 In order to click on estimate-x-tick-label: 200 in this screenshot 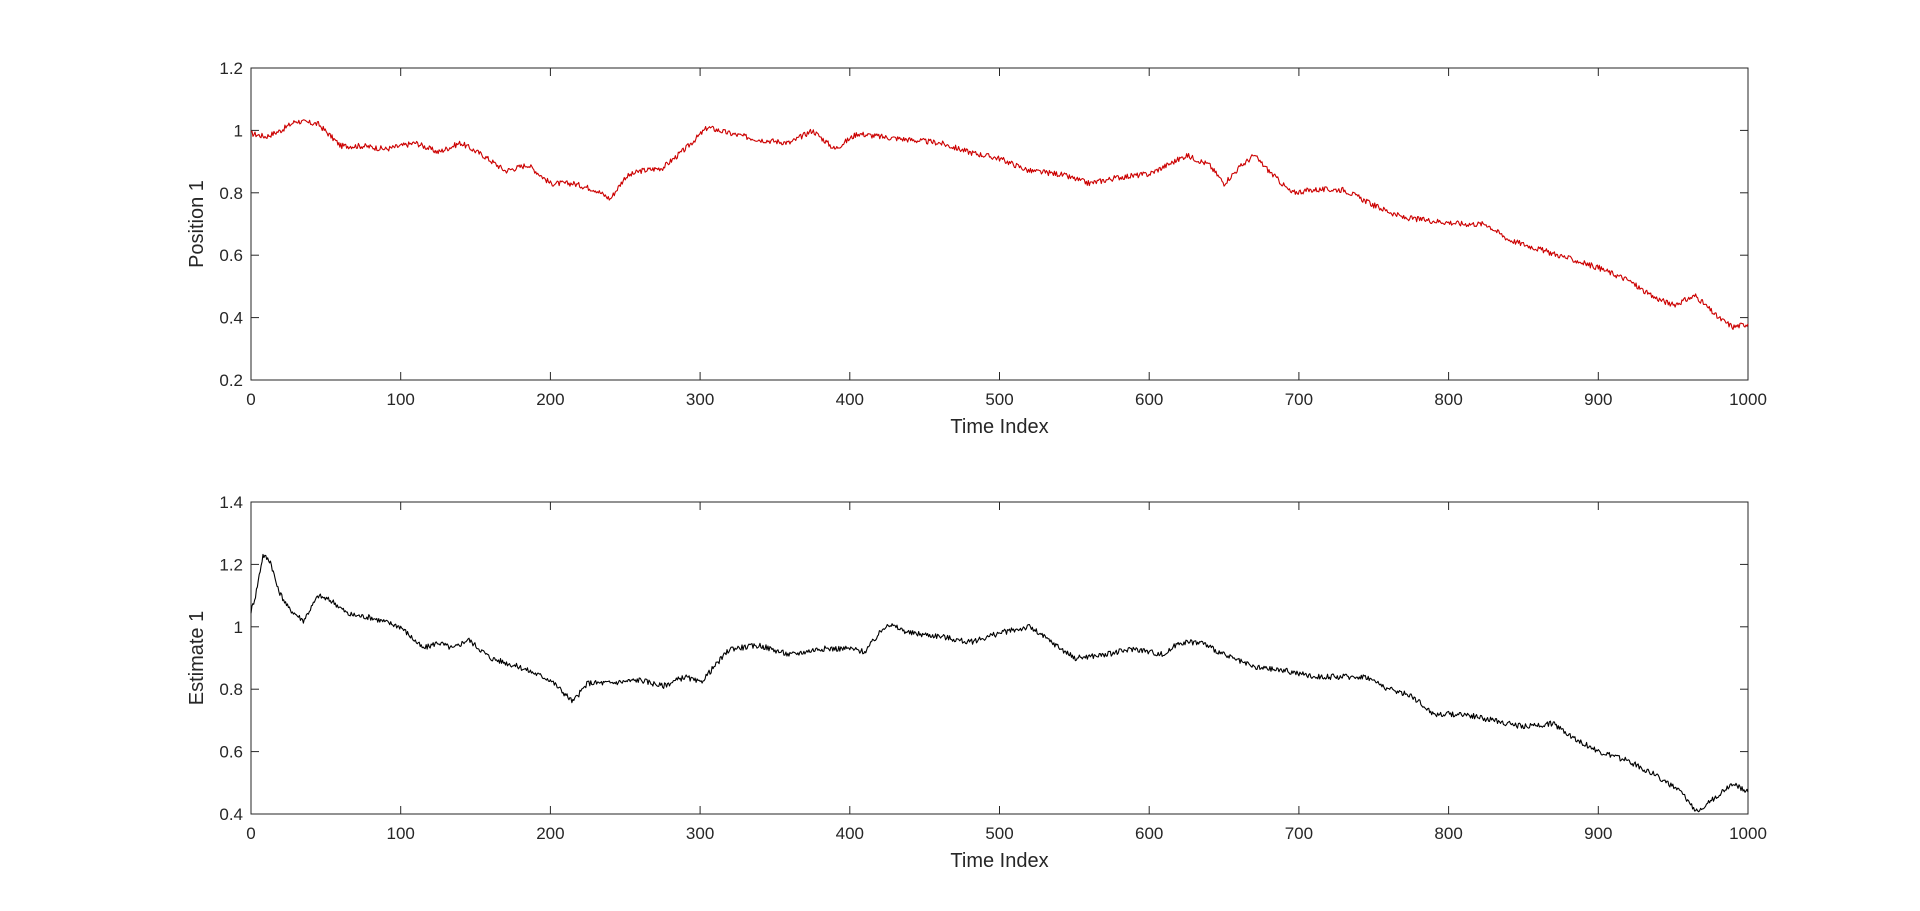, I will do `click(550, 833)`.